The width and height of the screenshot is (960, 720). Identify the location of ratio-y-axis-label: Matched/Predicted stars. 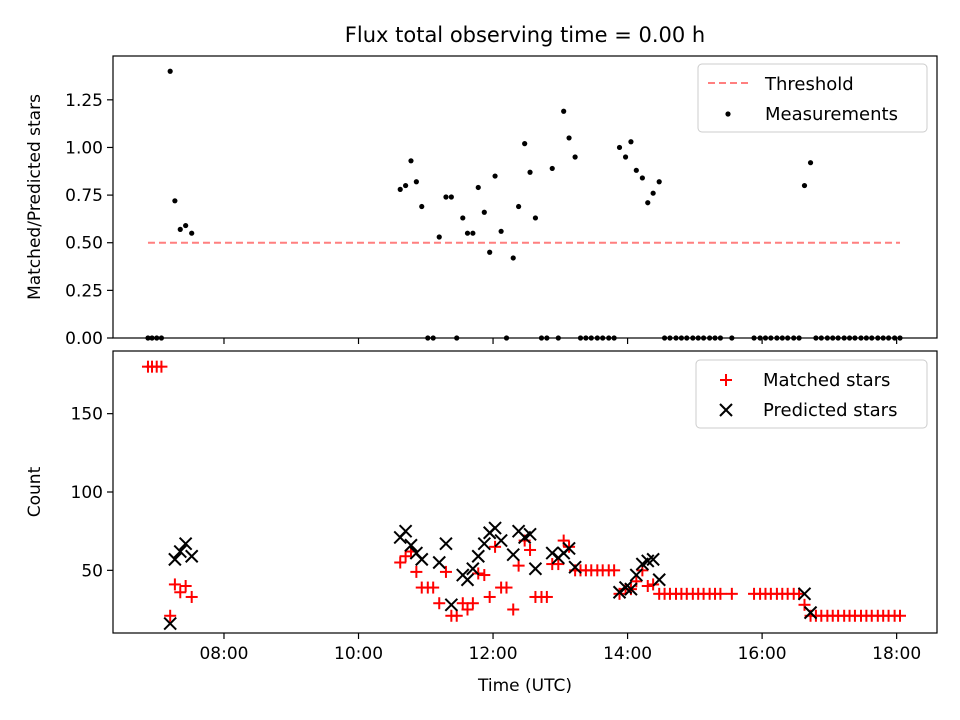
(35, 197).